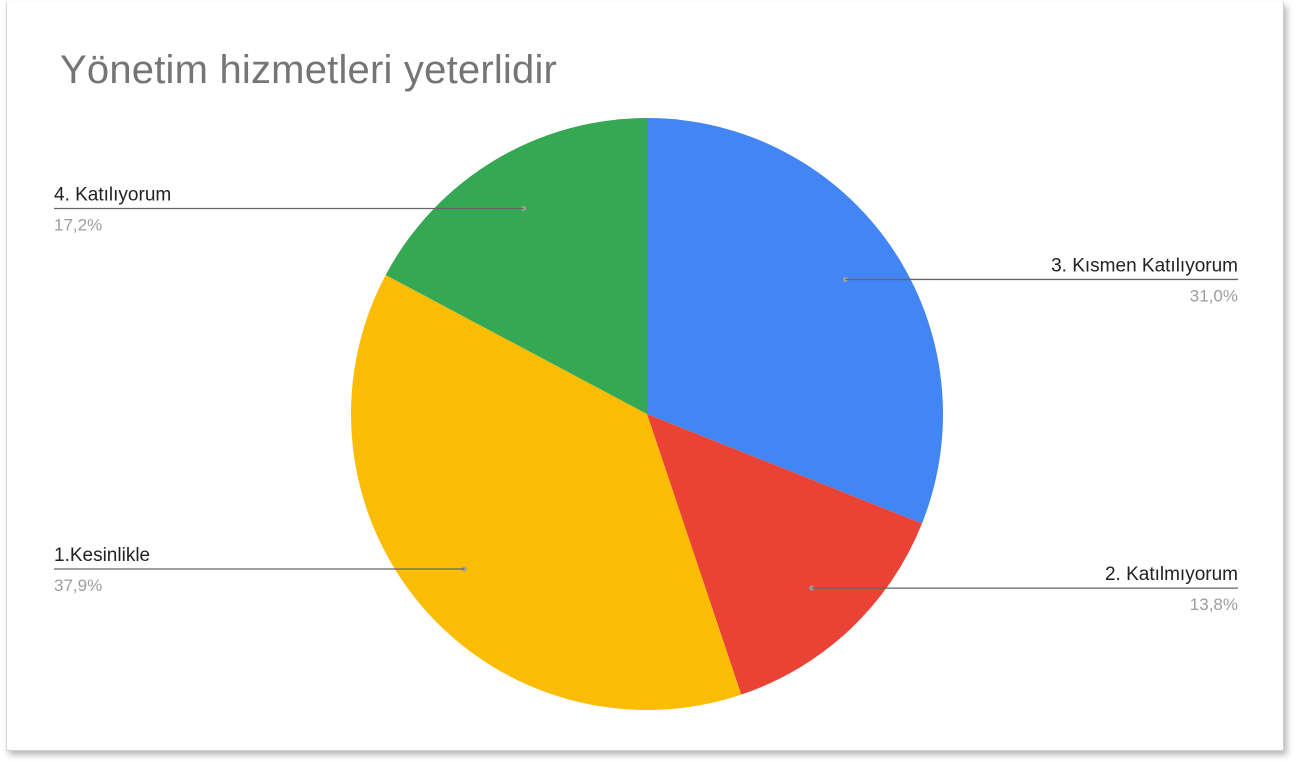 The image size is (1301, 762). Describe the element at coordinates (785, 554) in the screenshot. I see `pie-slice-2-katilmiyorum` at that location.